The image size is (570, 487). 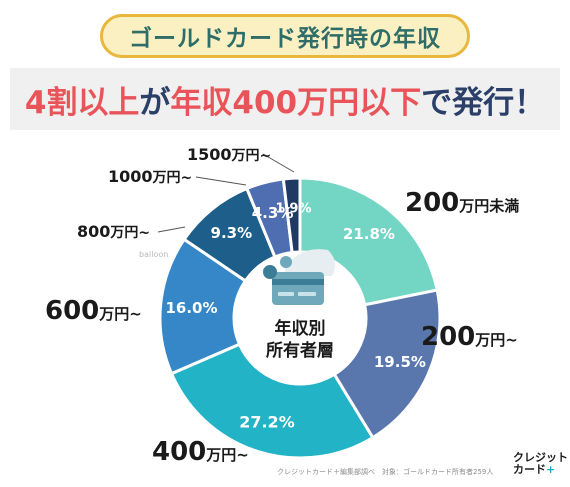 I want to click on category-label-number: 600, so click(x=72, y=311).